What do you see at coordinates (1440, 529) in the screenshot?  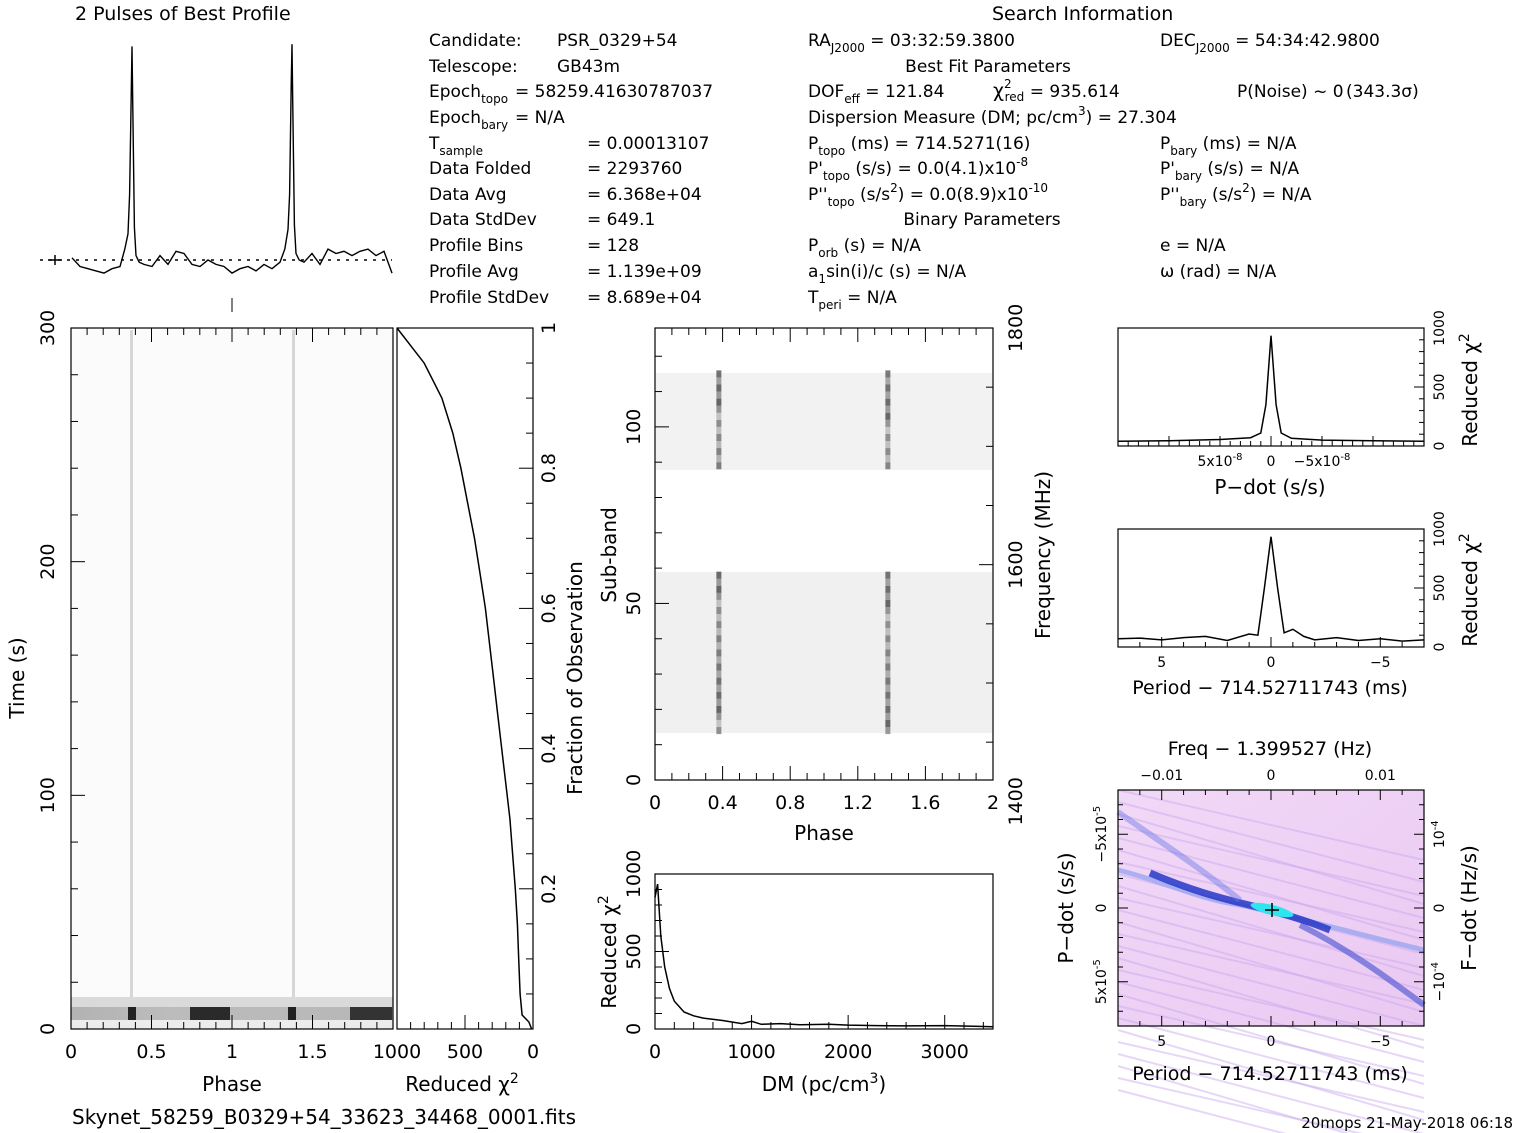 I see `y-tick-label: 1000` at bounding box center [1440, 529].